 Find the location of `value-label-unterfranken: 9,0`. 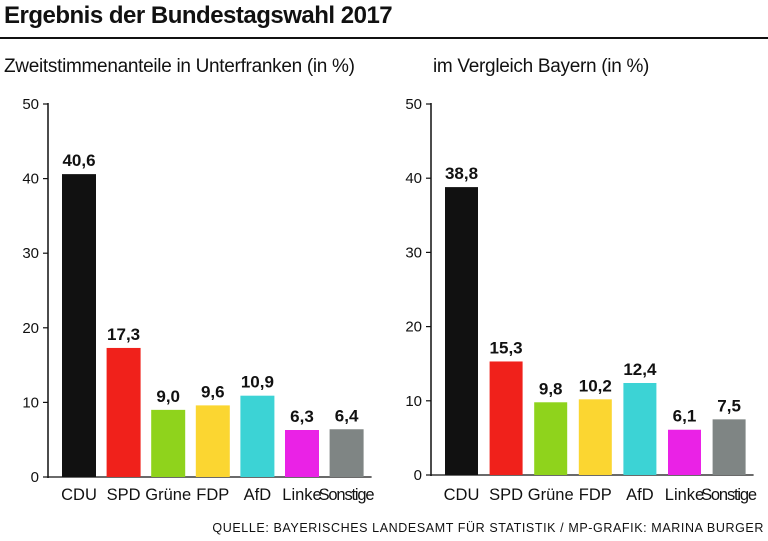

value-label-unterfranken: 9,0 is located at coordinates (168, 396).